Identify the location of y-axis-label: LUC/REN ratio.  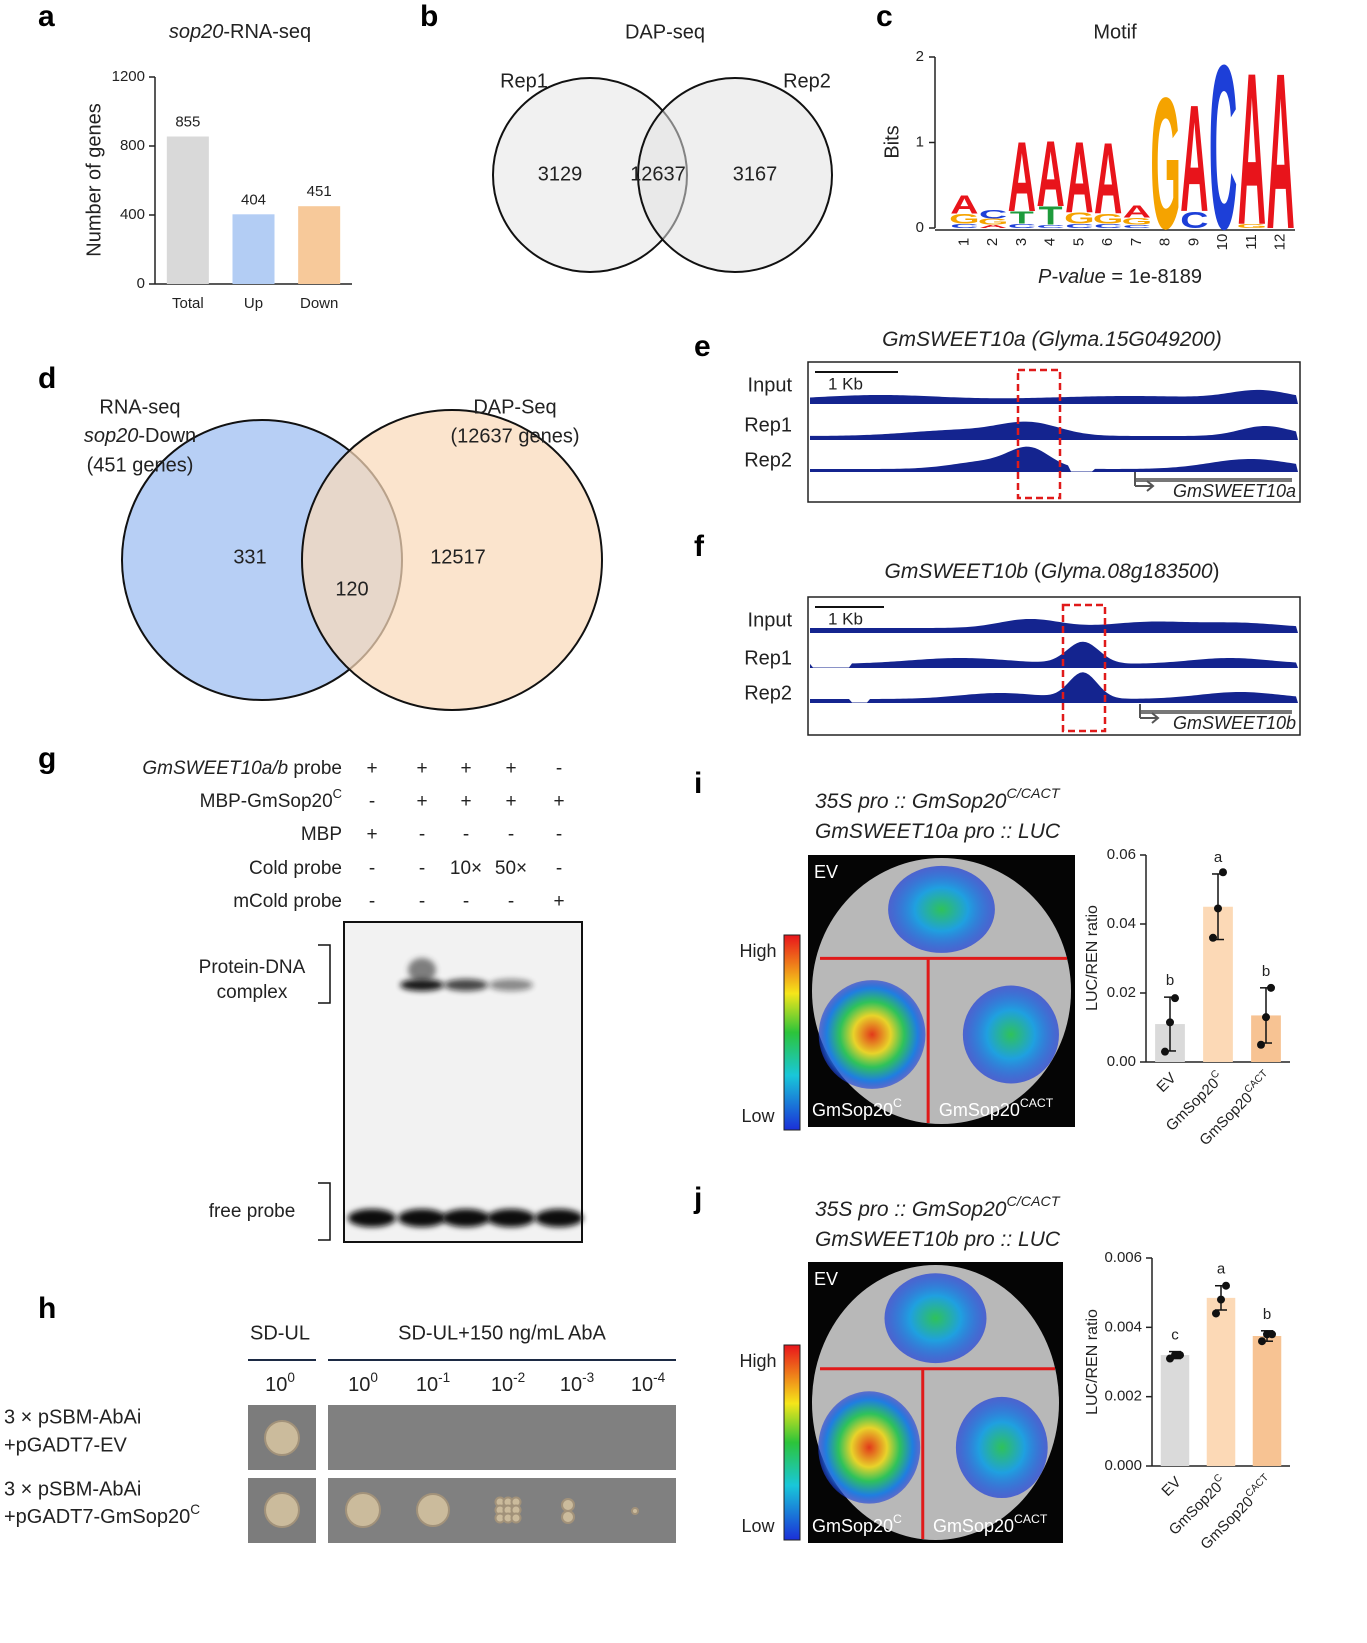
(1092, 1362).